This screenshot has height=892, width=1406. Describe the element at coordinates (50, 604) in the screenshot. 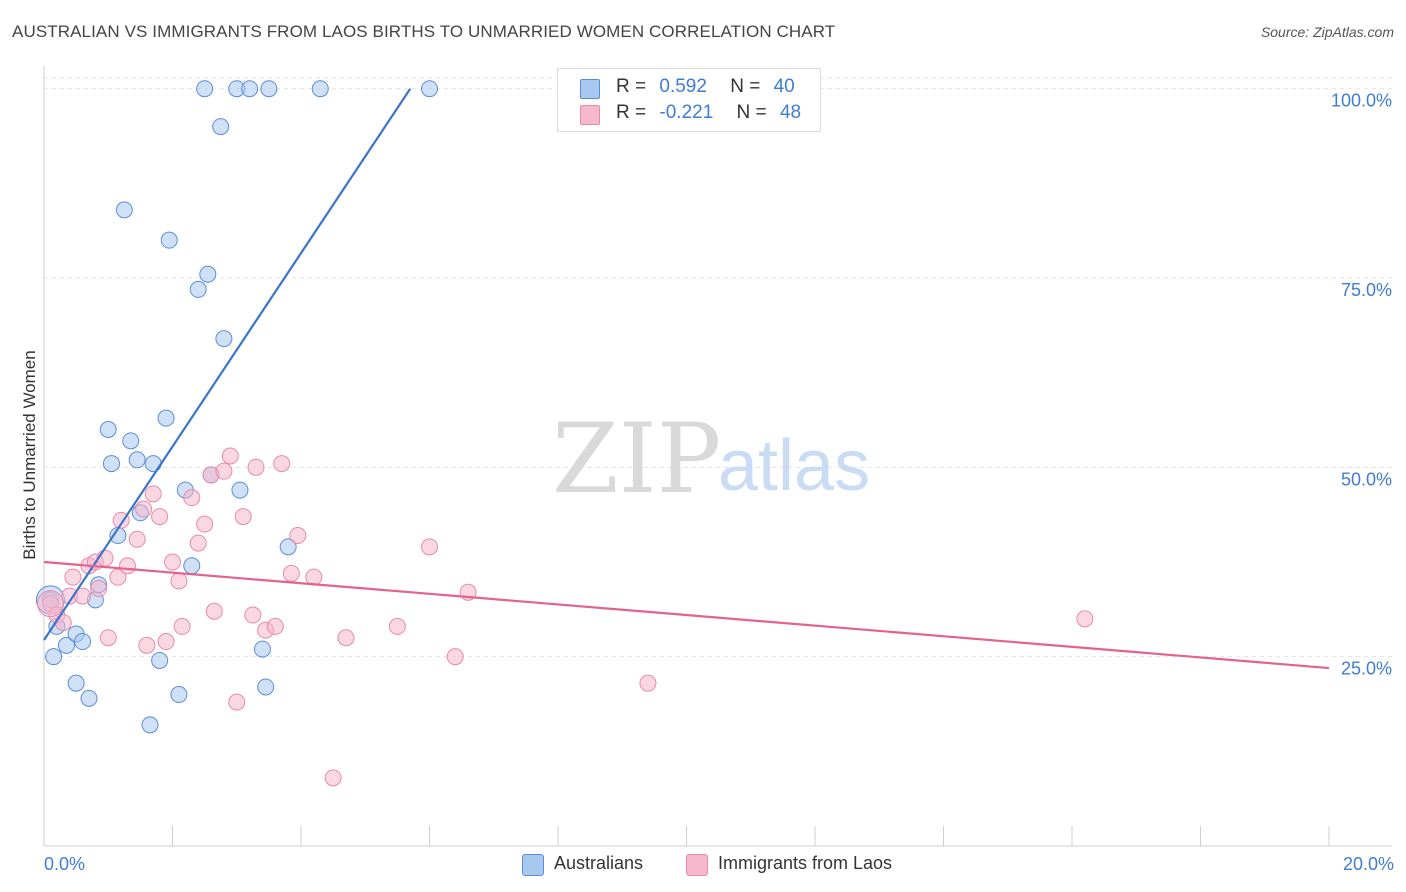

I see `data-point-cluster` at that location.